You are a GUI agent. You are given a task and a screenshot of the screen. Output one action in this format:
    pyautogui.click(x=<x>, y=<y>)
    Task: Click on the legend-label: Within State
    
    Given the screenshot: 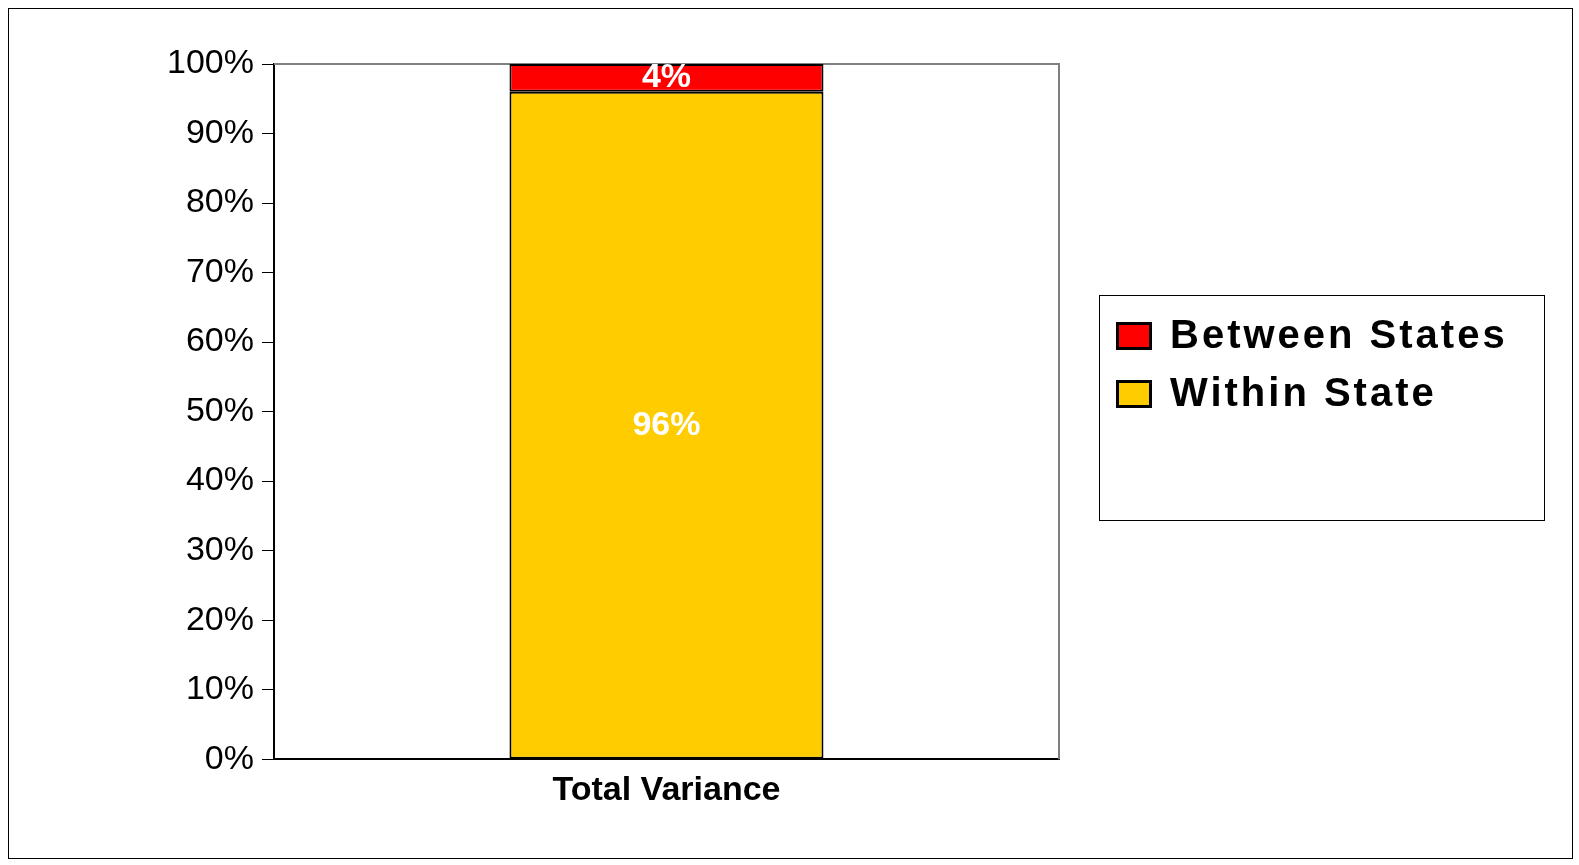 What is the action you would take?
    pyautogui.click(x=1304, y=392)
    